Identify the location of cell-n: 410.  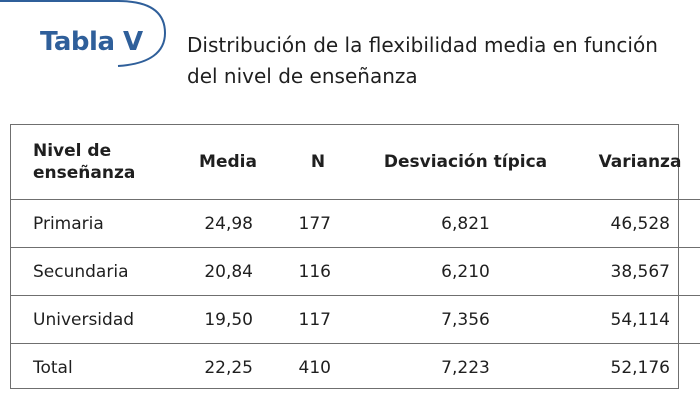
(314, 367).